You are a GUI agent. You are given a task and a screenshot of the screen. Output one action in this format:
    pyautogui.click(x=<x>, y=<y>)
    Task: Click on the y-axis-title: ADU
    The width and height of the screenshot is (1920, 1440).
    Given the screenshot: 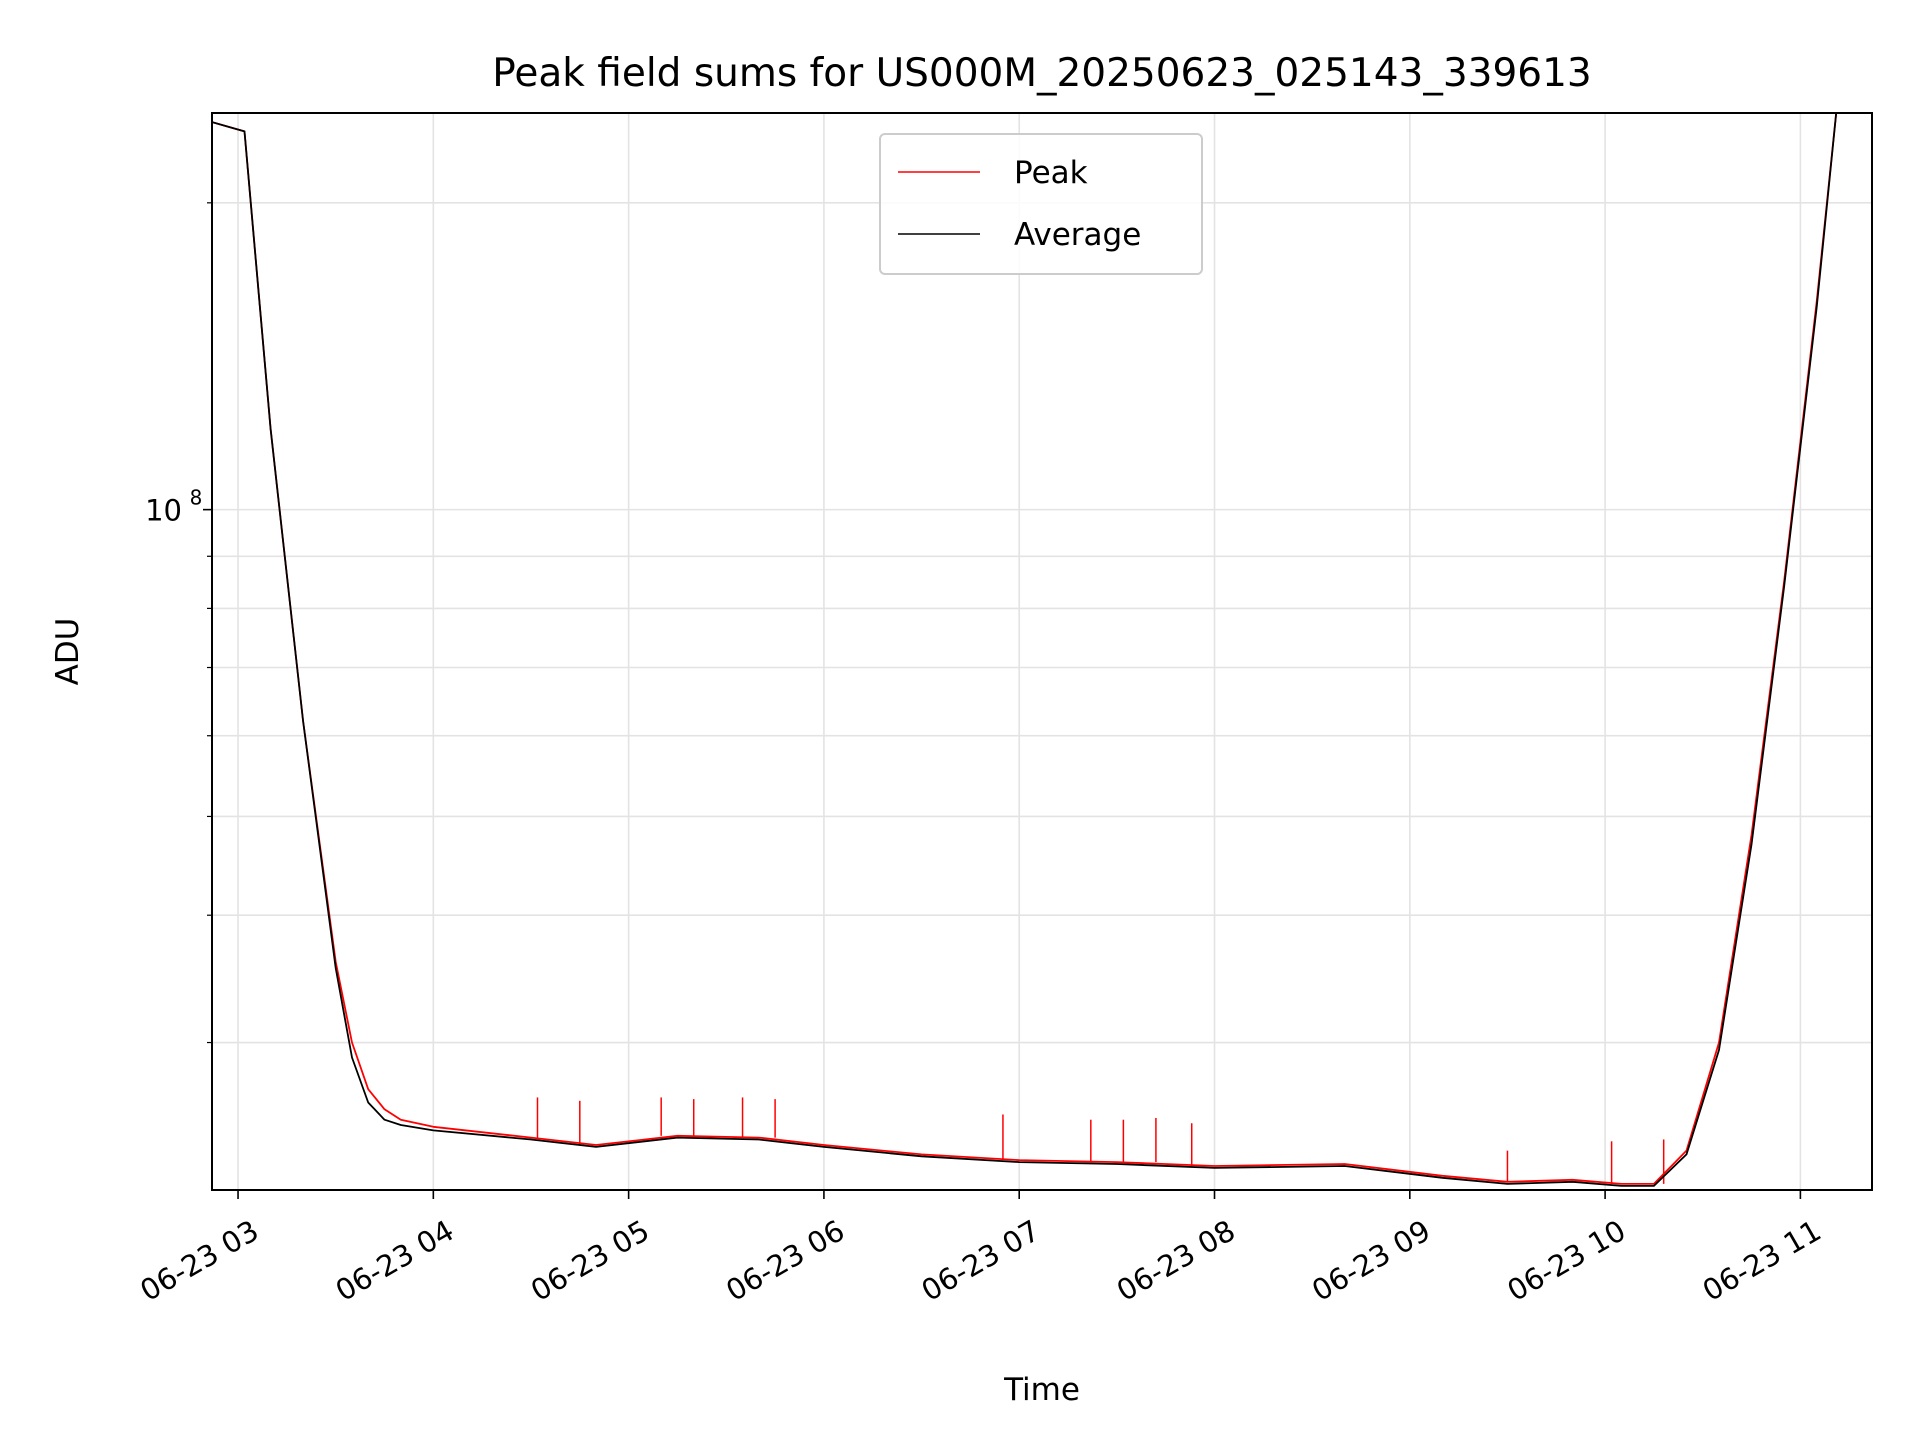 What is the action you would take?
    pyautogui.click(x=68, y=652)
    